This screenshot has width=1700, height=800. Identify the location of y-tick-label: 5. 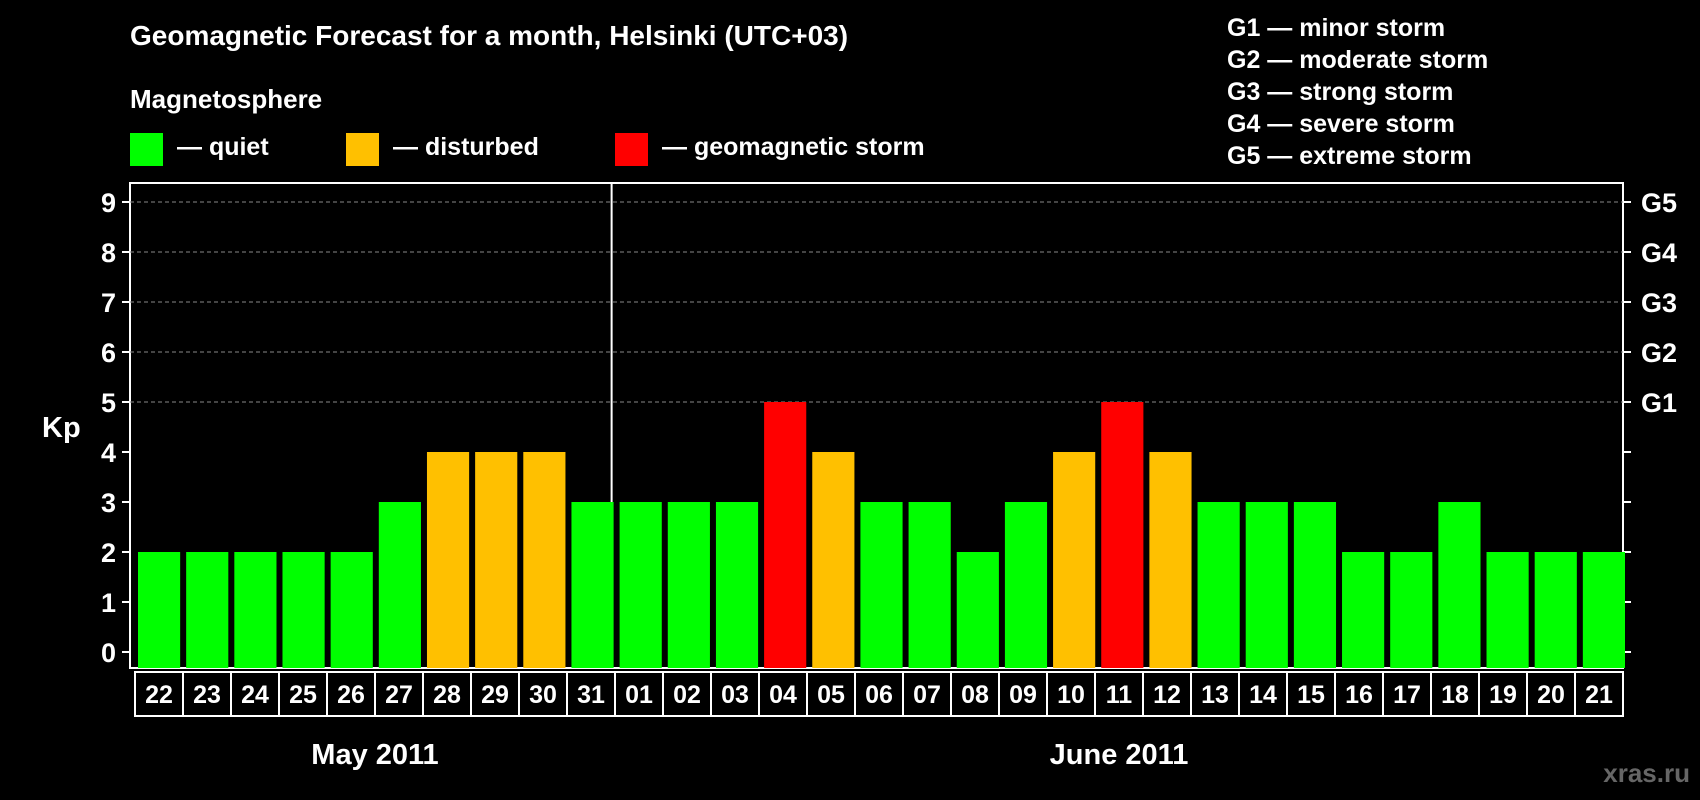
(108, 403).